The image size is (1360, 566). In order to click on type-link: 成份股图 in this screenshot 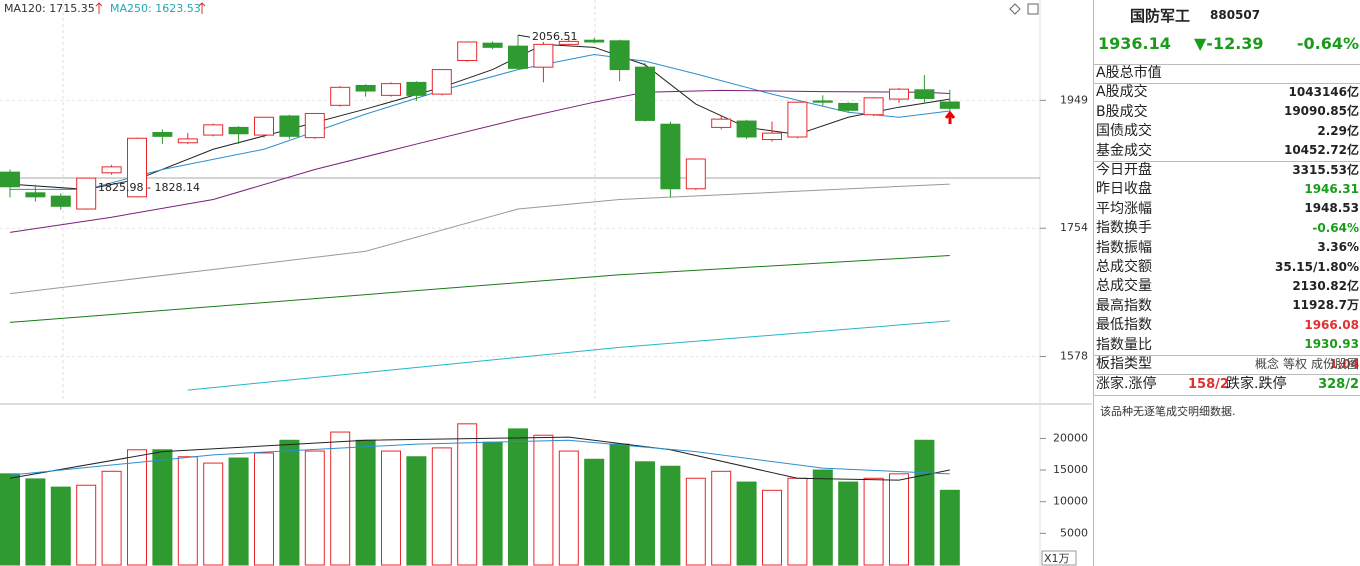, I will do `click(1334, 364)`.